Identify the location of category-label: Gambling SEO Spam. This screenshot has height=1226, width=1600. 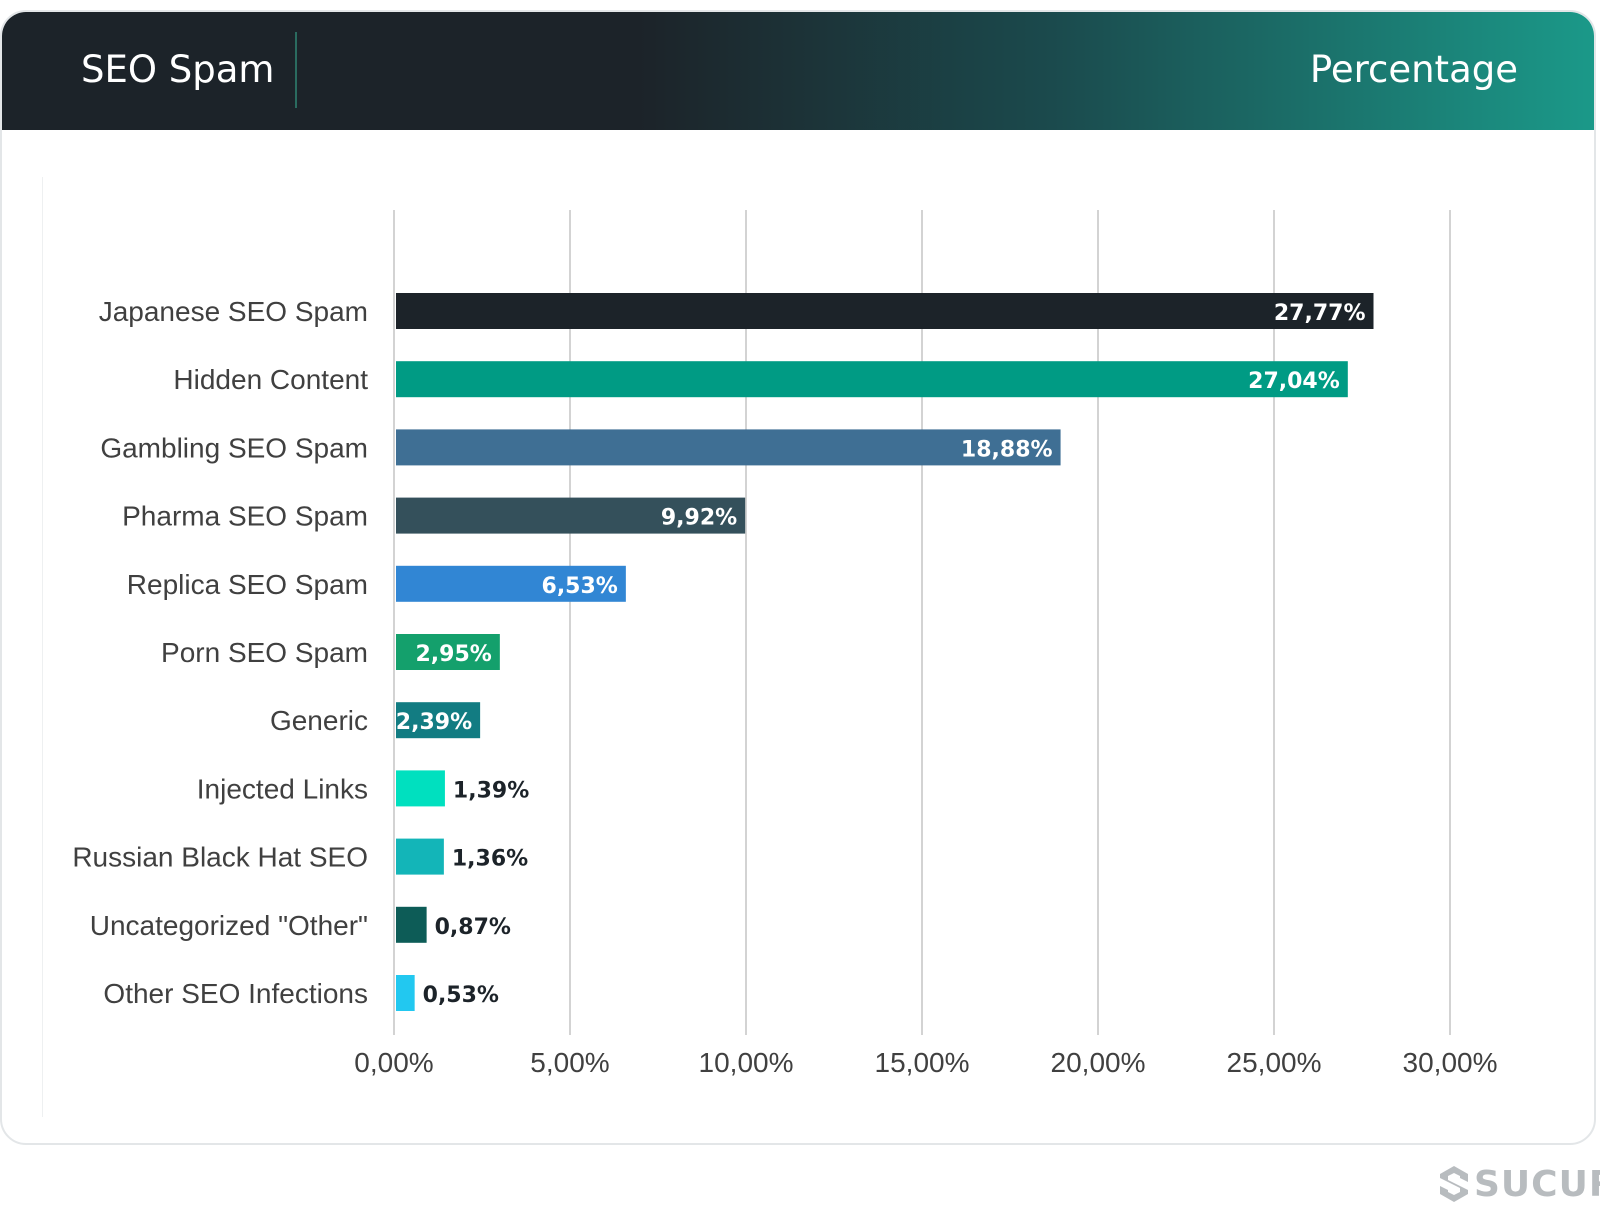
(234, 447).